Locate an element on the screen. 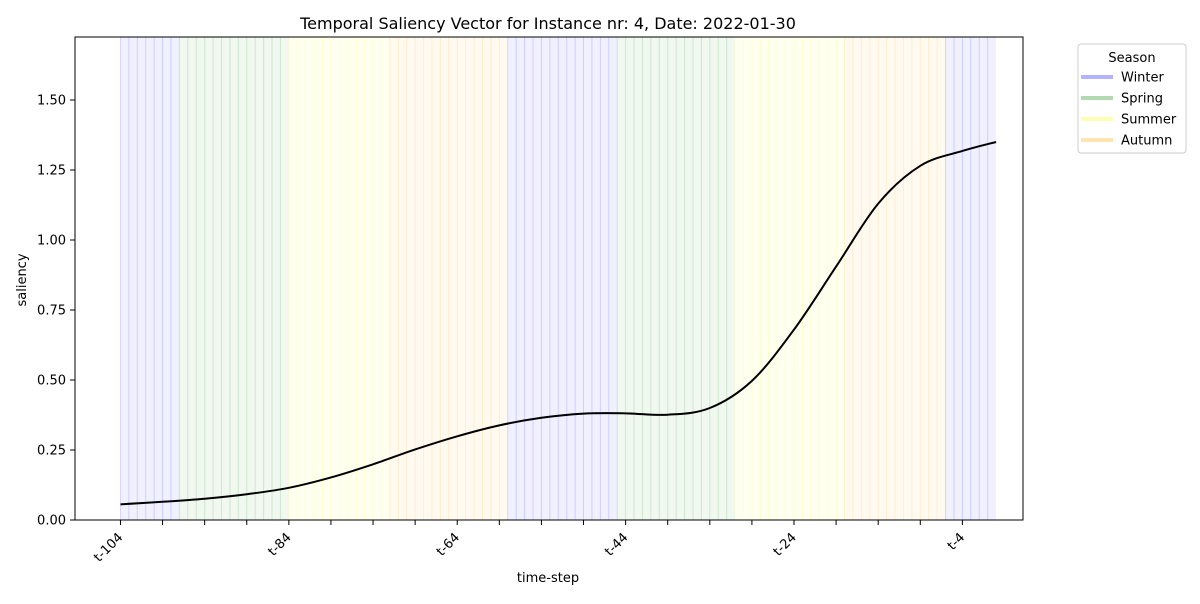  y-tick-label: 1.25 is located at coordinates (51, 171).